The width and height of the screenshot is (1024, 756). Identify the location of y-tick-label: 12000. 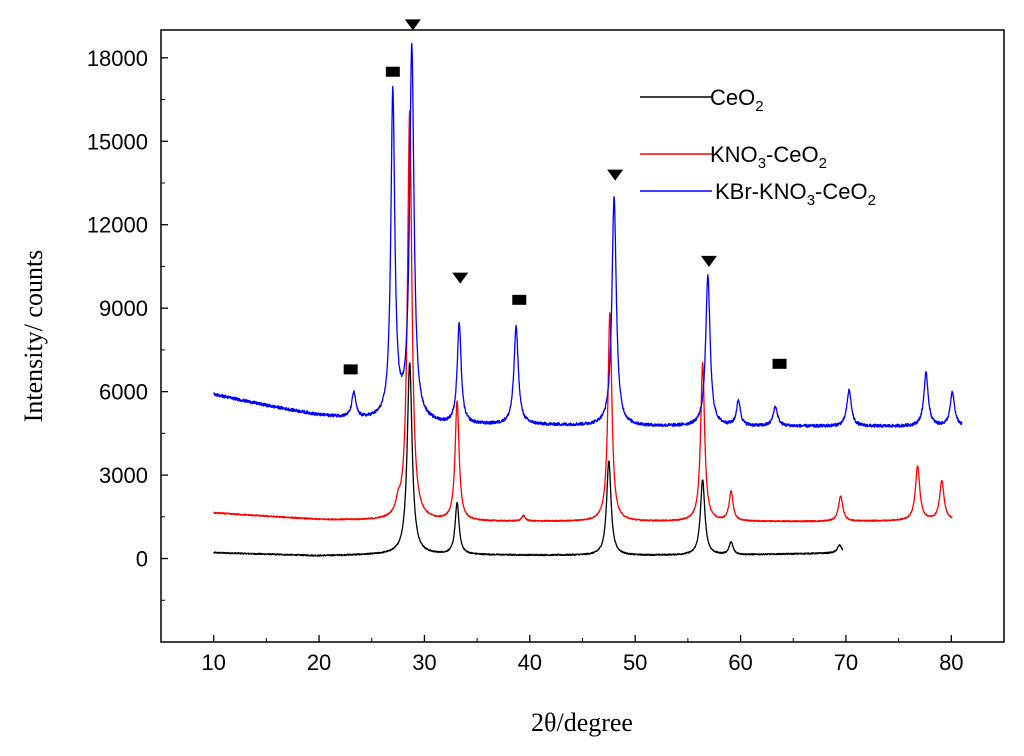
(117, 225).